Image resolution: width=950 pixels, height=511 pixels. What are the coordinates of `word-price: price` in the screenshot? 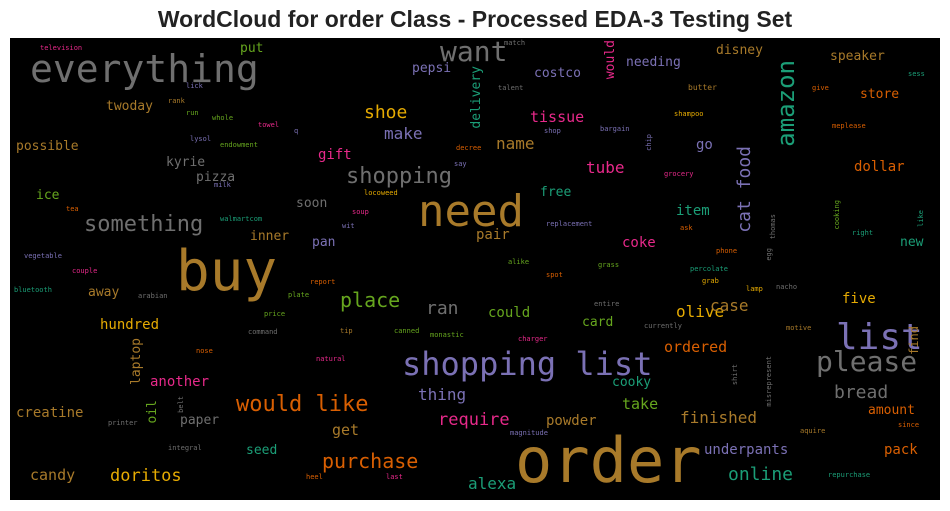 It's located at (275, 314).